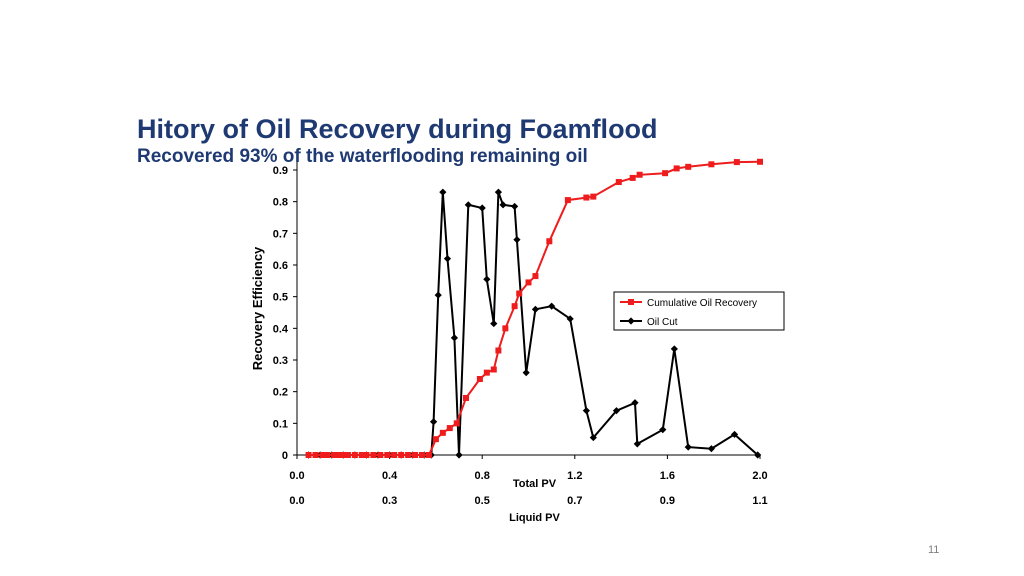 The width and height of the screenshot is (1024, 576). Describe the element at coordinates (574, 501) in the screenshot. I see `x2-tick-label: 0.7` at that location.